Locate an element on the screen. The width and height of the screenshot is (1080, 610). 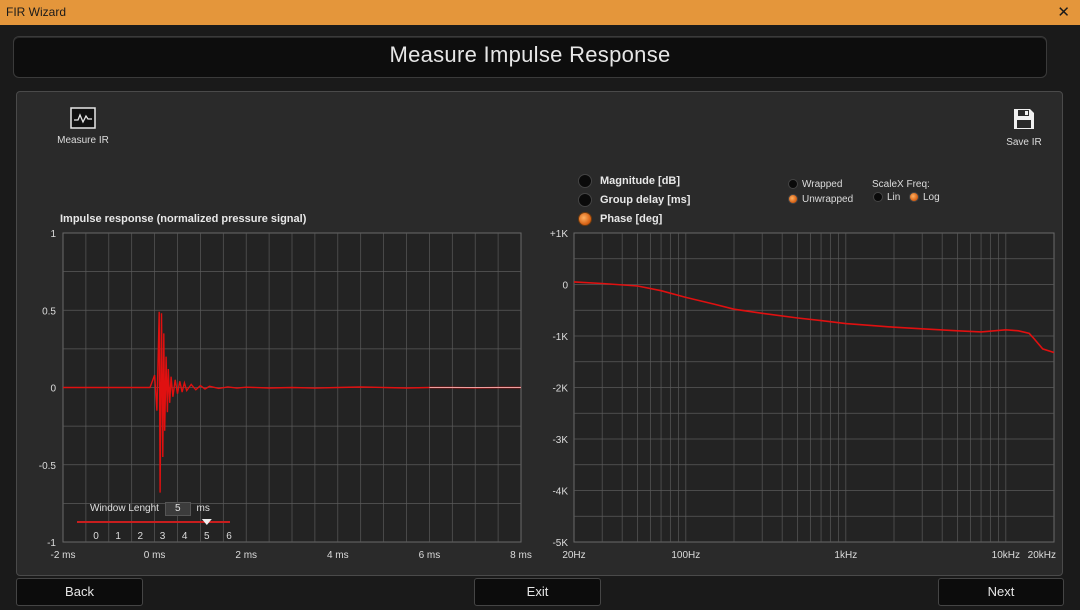
title-bar: FIR Wizard ✕ is located at coordinates (540, 12).